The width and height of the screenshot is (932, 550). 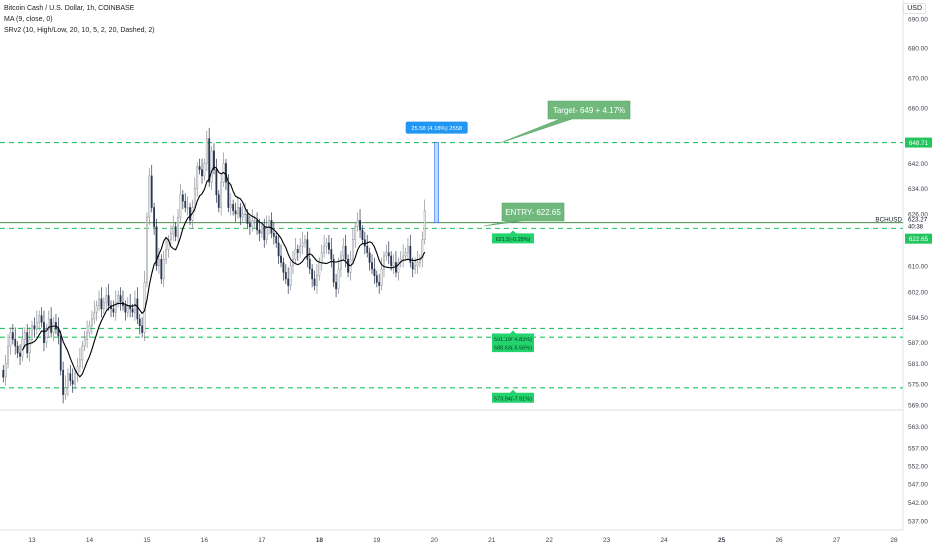 What do you see at coordinates (918, 164) in the screenshot?
I see `y-tick-label: 642.00` at bounding box center [918, 164].